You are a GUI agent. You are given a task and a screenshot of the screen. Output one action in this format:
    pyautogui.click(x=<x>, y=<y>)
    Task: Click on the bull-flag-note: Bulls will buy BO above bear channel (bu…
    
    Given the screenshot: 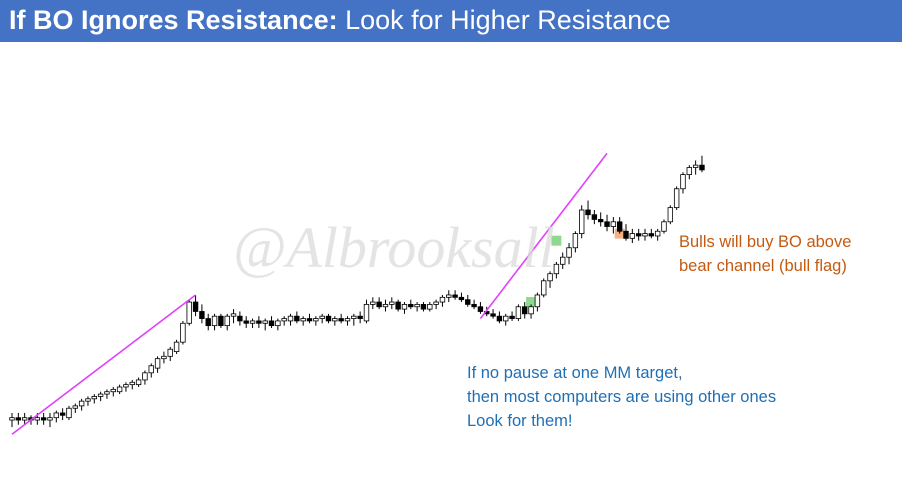 What is the action you would take?
    pyautogui.click(x=765, y=254)
    